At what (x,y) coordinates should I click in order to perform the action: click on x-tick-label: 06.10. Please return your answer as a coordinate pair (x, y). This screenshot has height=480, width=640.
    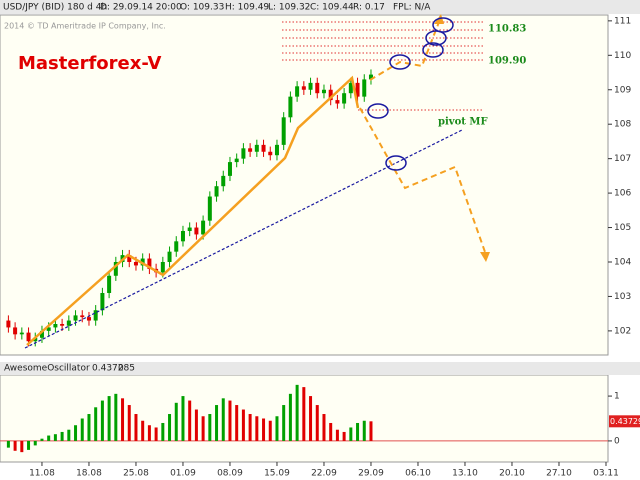
    Looking at the image, I should click on (418, 474).